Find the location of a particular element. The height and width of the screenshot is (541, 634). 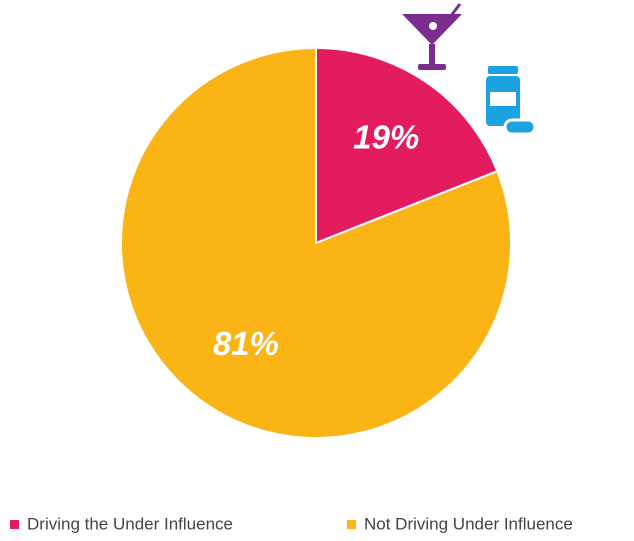

legend-label: Driving the Under Influence is located at coordinates (130, 523).